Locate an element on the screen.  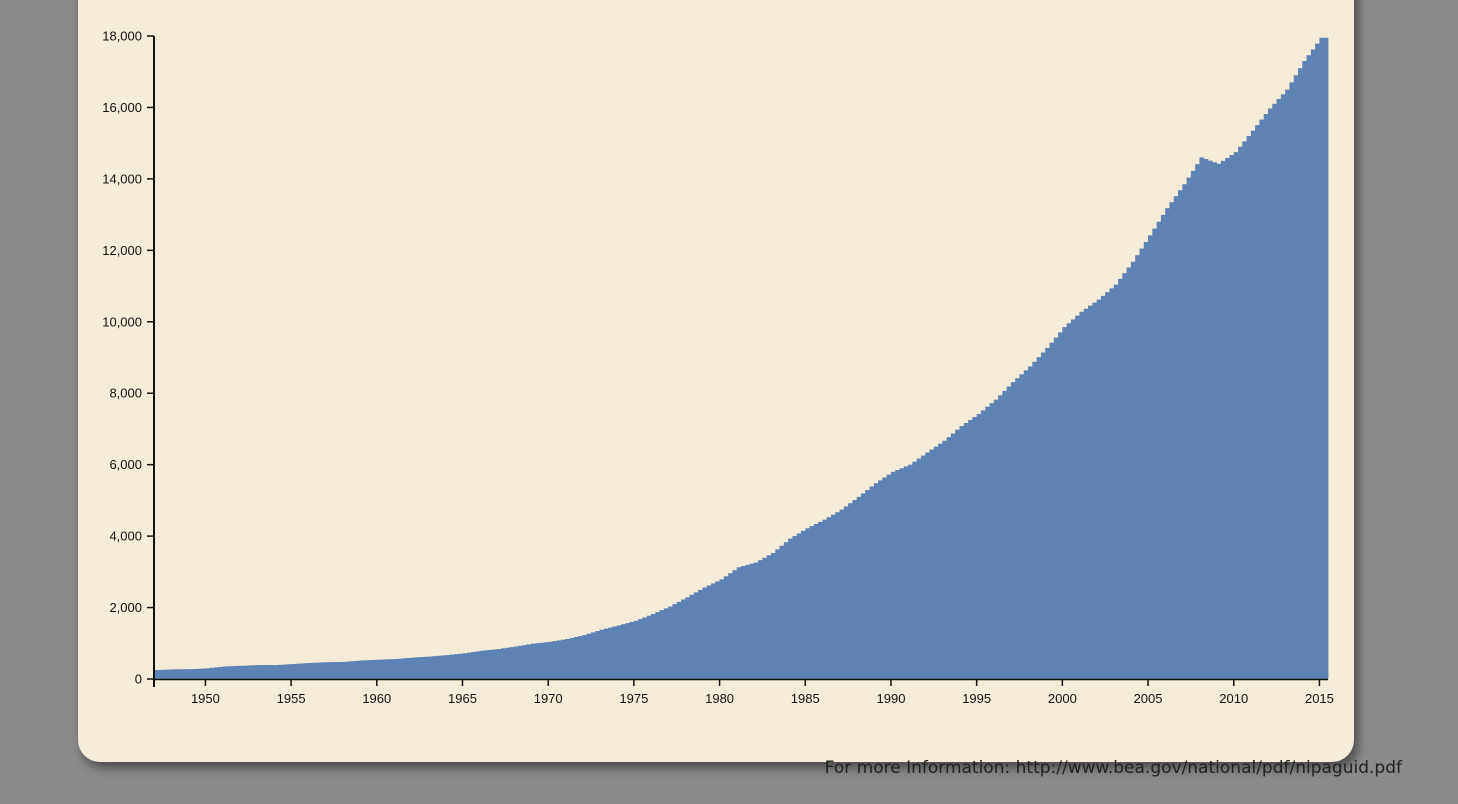
y-tick-label-1: 2,000 is located at coordinates (125, 607).